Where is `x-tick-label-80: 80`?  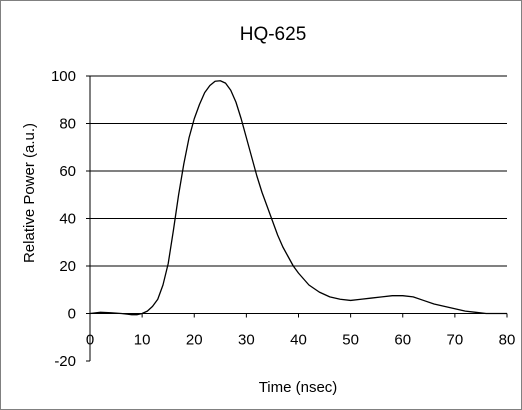 x-tick-label-80: 80 is located at coordinates (507, 340).